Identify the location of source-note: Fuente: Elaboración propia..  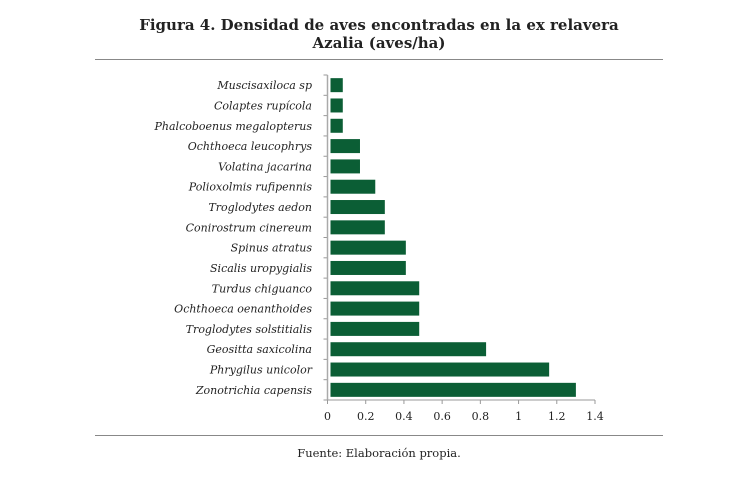
(379, 453).